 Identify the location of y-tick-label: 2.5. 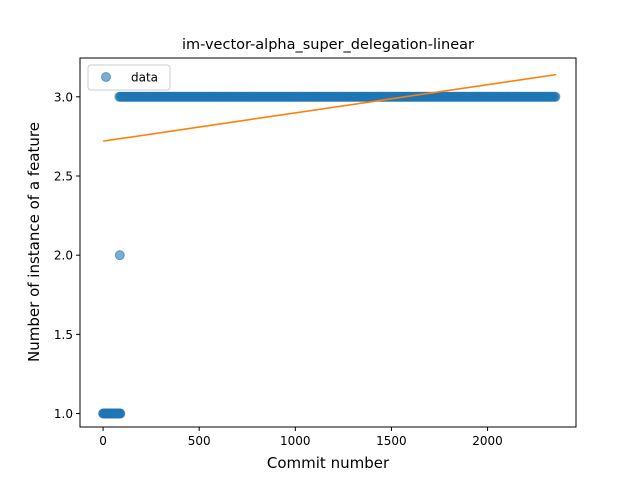
(63, 176).